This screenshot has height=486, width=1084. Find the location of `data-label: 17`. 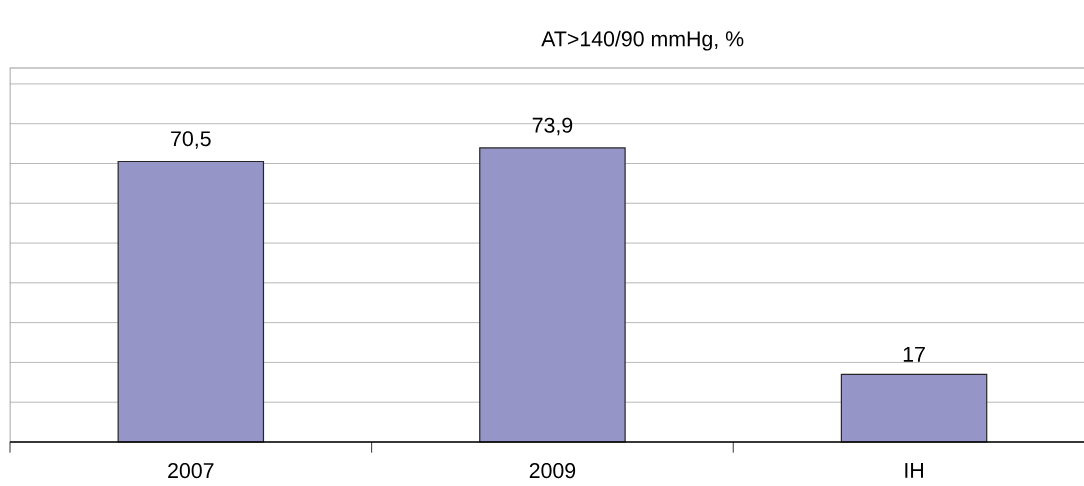

data-label: 17 is located at coordinates (914, 354).